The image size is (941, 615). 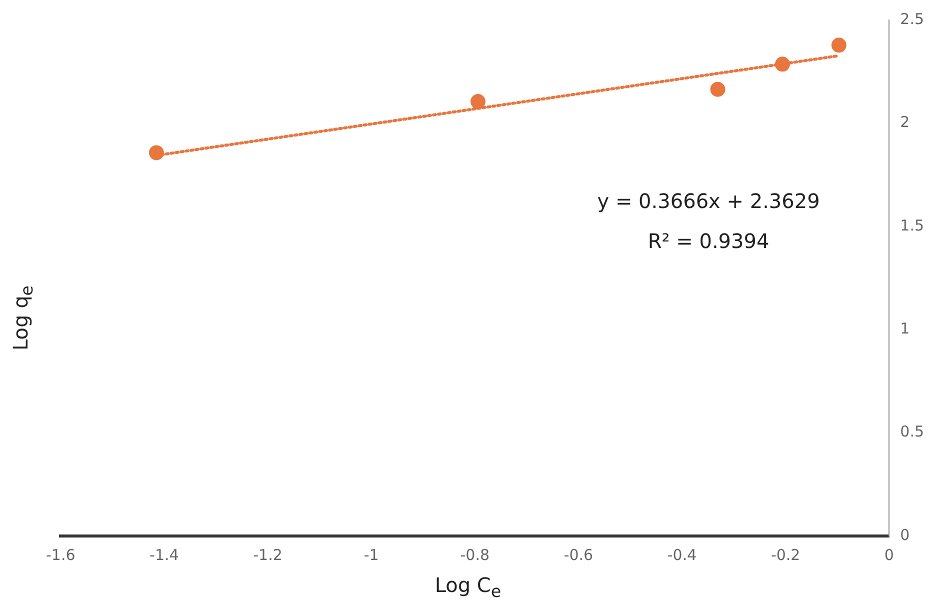 What do you see at coordinates (905, 328) in the screenshot?
I see `y-tick-label: 1` at bounding box center [905, 328].